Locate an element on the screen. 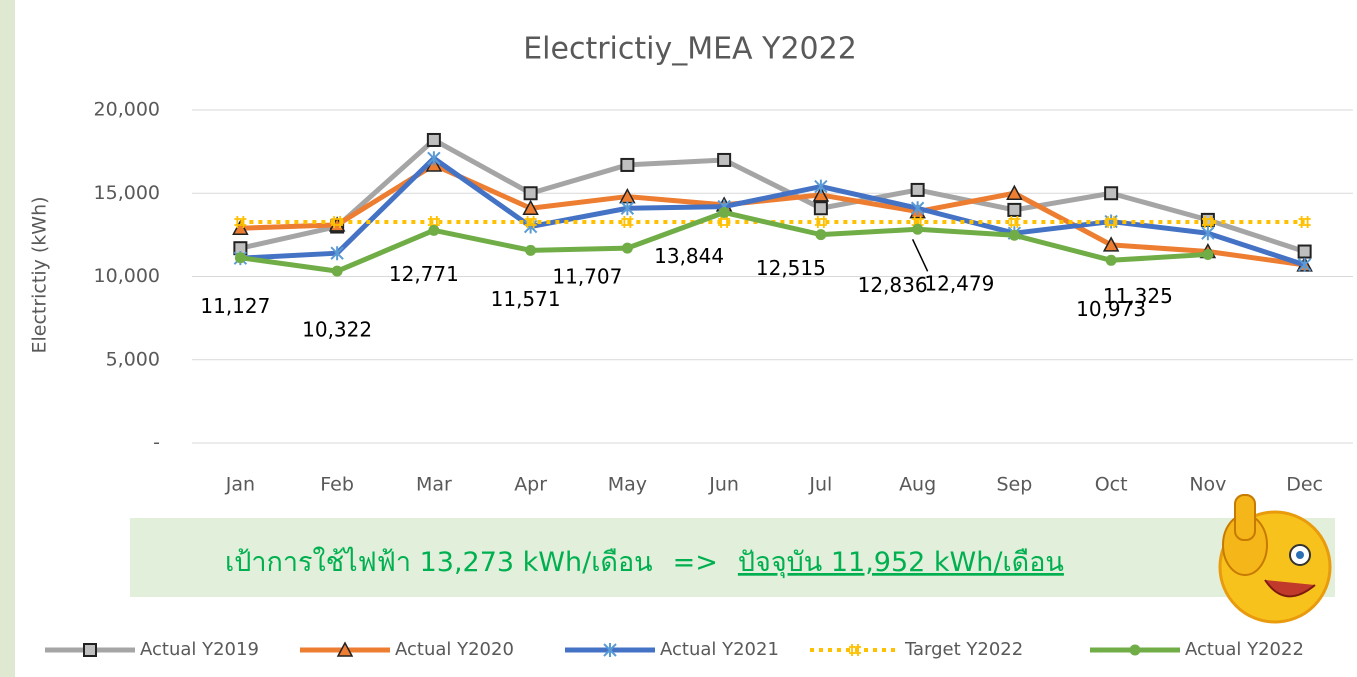 The height and width of the screenshot is (677, 1357). x-tick-label: Nov is located at coordinates (1207, 485).